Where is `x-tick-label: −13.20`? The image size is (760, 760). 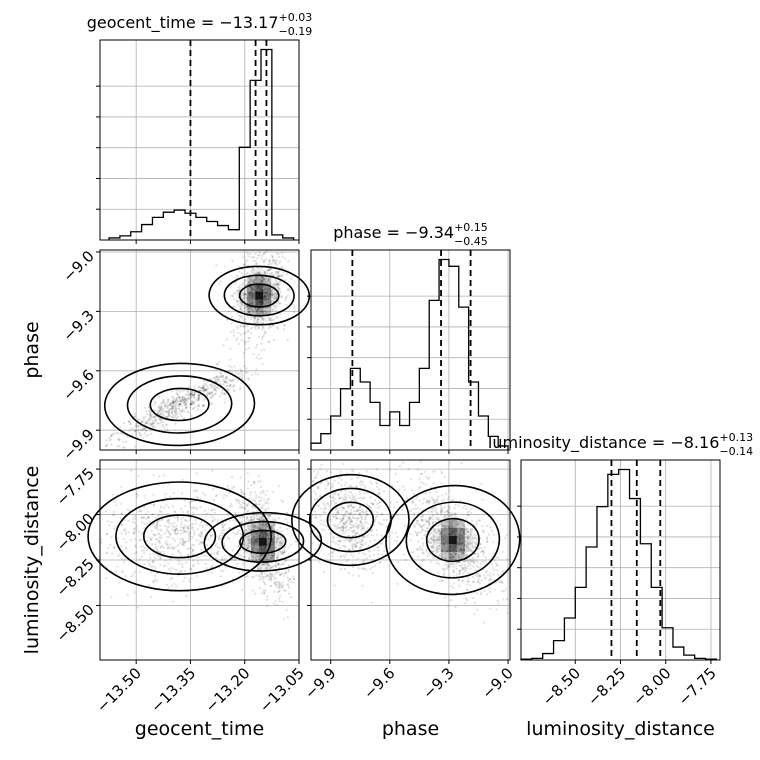 x-tick-label: −13.20 is located at coordinates (228, 690).